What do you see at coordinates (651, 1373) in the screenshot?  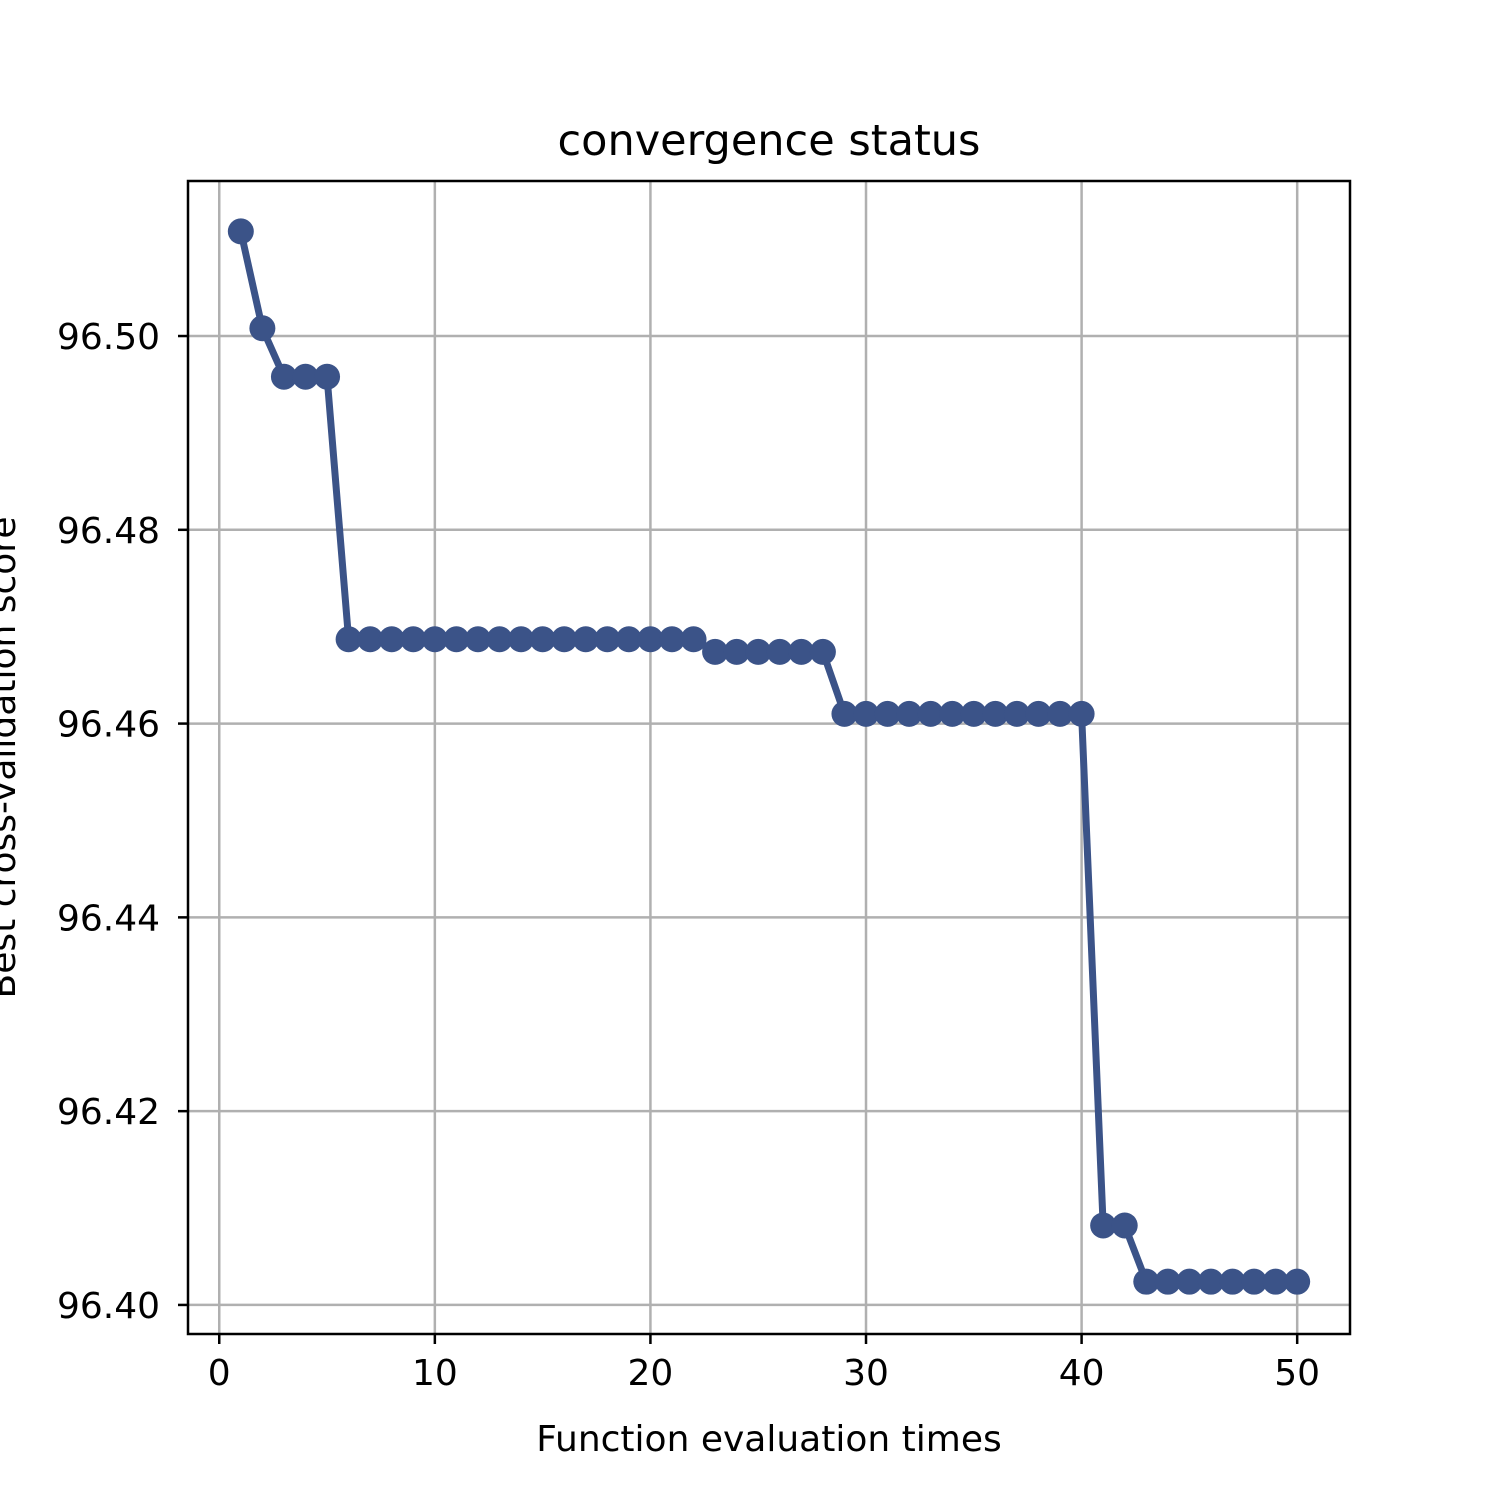 I see `x-tick-label: 20` at bounding box center [651, 1373].